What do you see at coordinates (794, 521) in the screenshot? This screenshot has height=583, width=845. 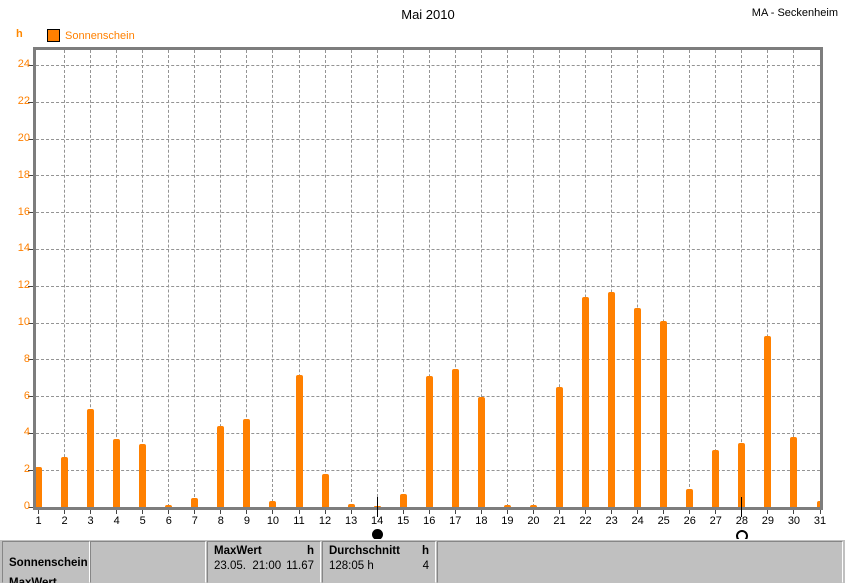 I see `x-axis-day-label: 30` at bounding box center [794, 521].